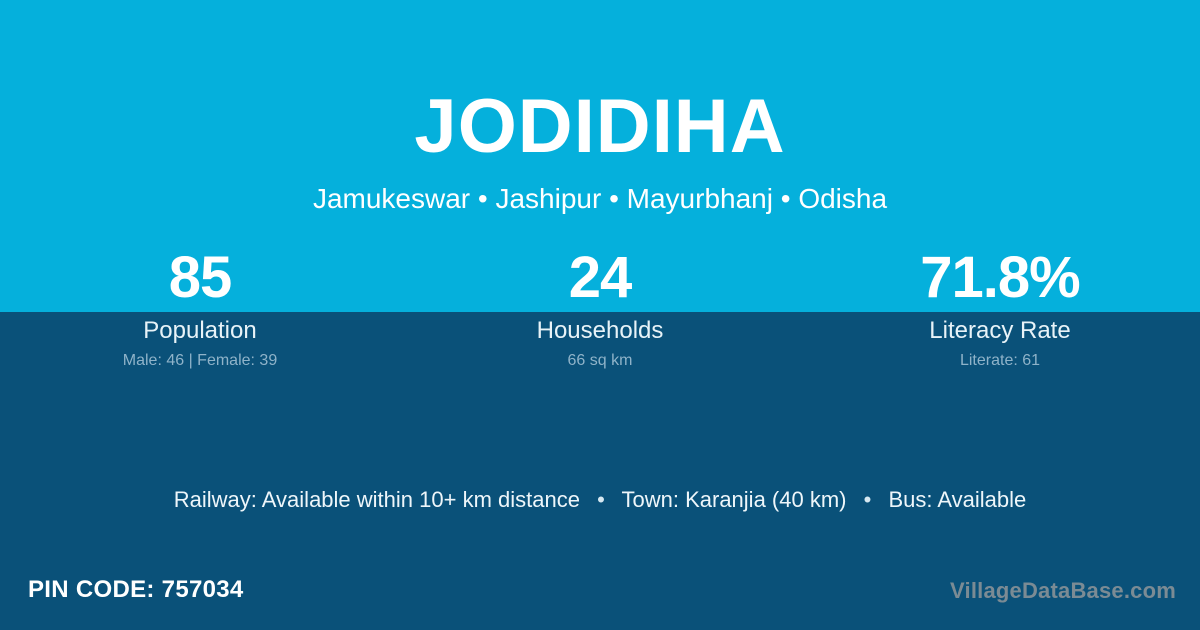 This screenshot has width=1200, height=630. Describe the element at coordinates (136, 589) in the screenshot. I see `pin-code: PIN CODE: 757034` at that location.